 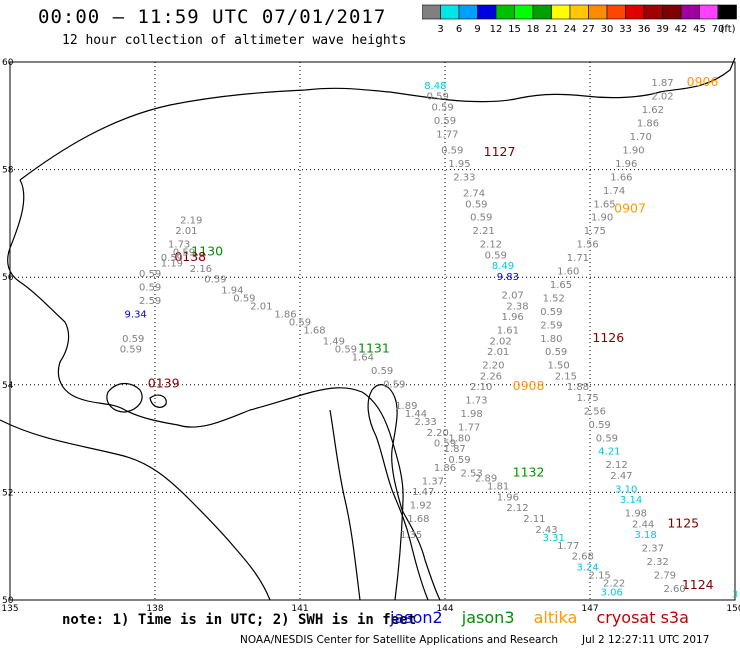 What do you see at coordinates (653, 110) in the screenshot?
I see `wave-height-value: 1.62` at bounding box center [653, 110].